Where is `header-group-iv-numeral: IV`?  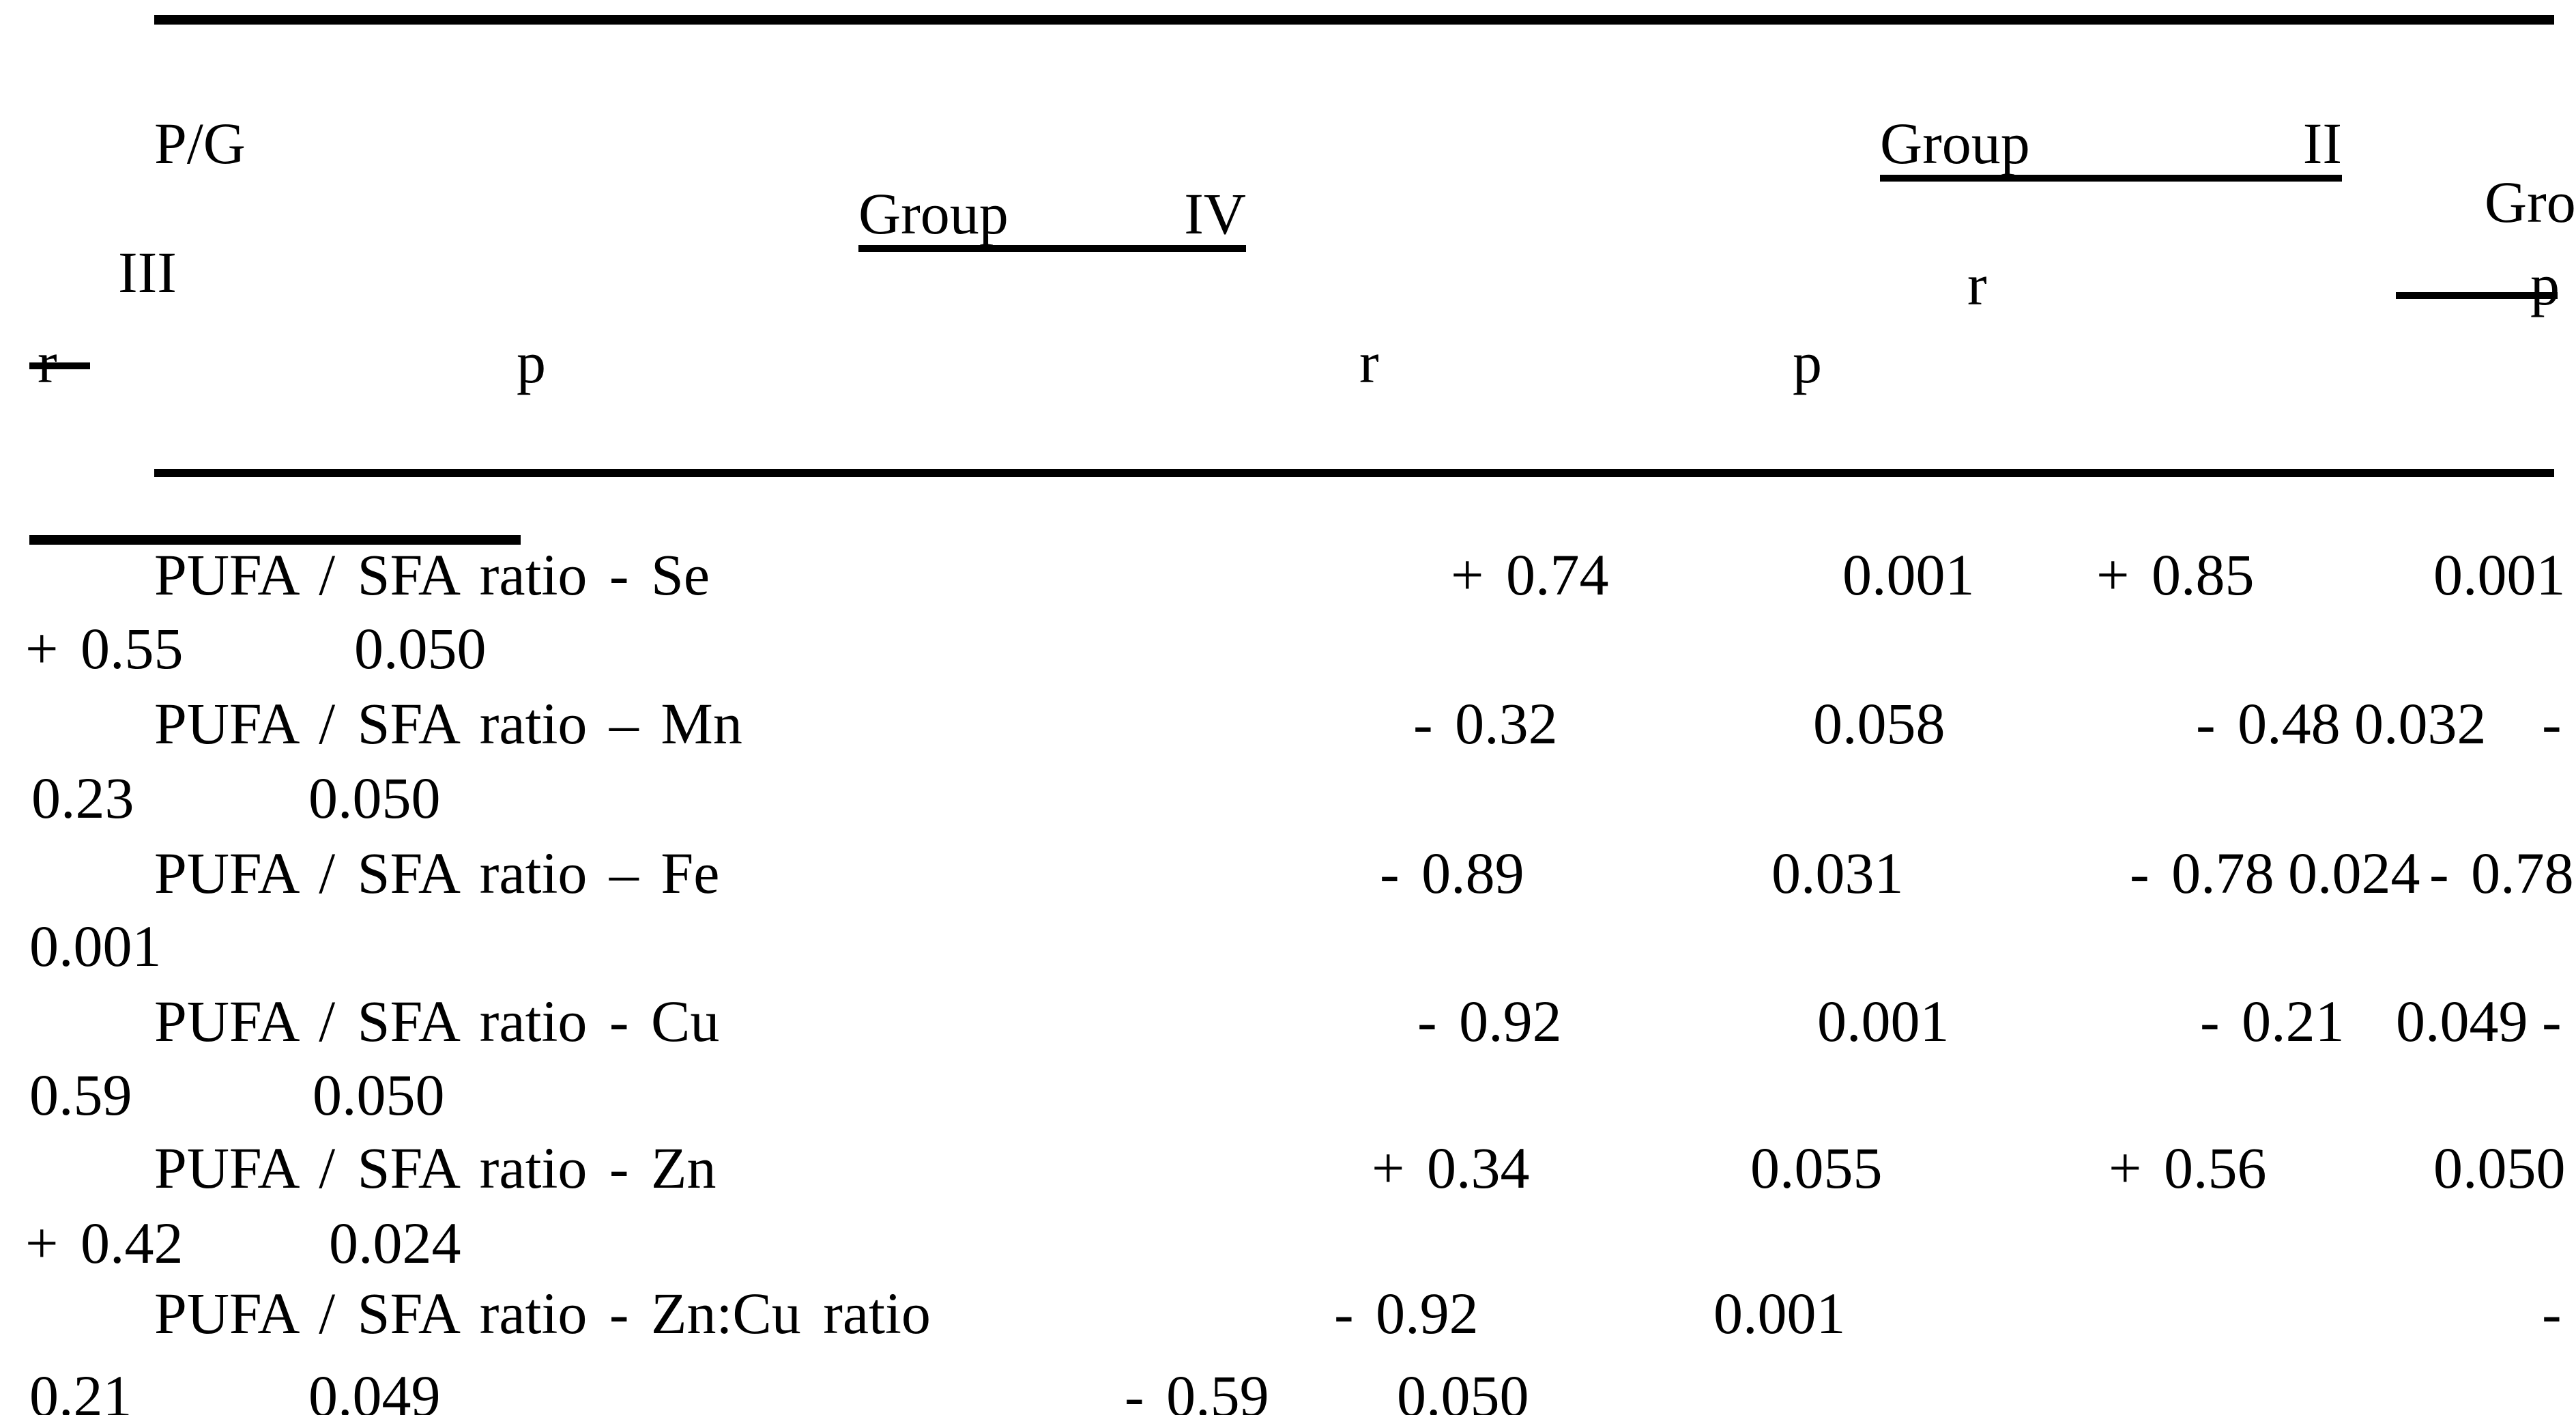
header-group-iv-numeral: IV is located at coordinates (1215, 213).